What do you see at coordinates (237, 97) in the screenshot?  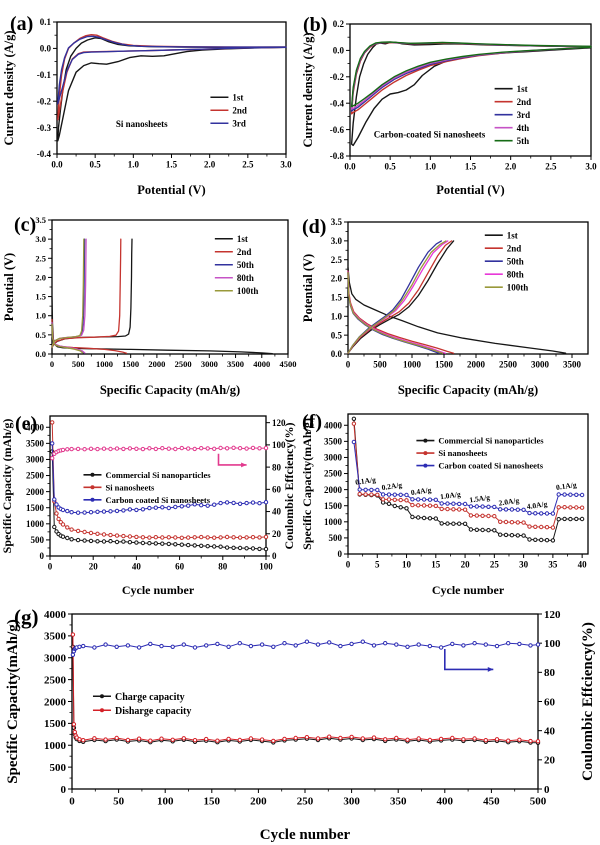 I see `legend-label-1st: 1st` at bounding box center [237, 97].